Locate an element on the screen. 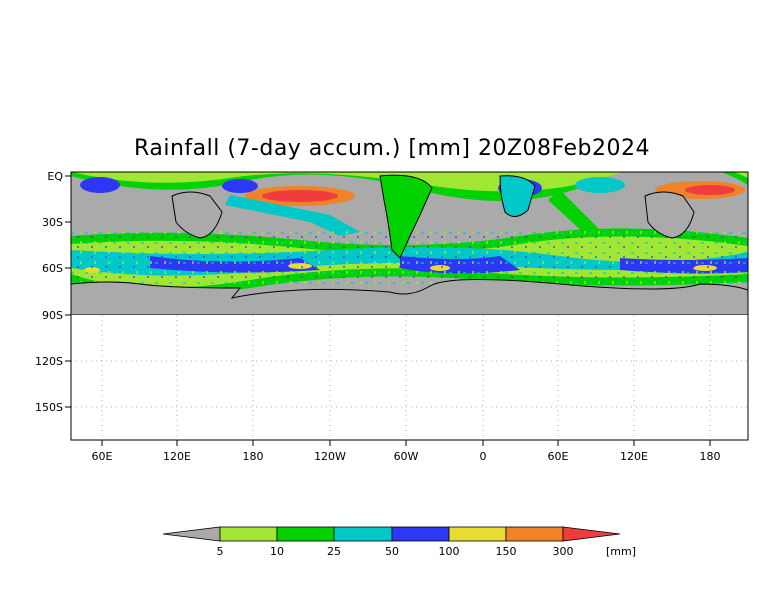 This screenshot has height=612, width=784. colorbar-level-label: 150 is located at coordinates (506, 551).